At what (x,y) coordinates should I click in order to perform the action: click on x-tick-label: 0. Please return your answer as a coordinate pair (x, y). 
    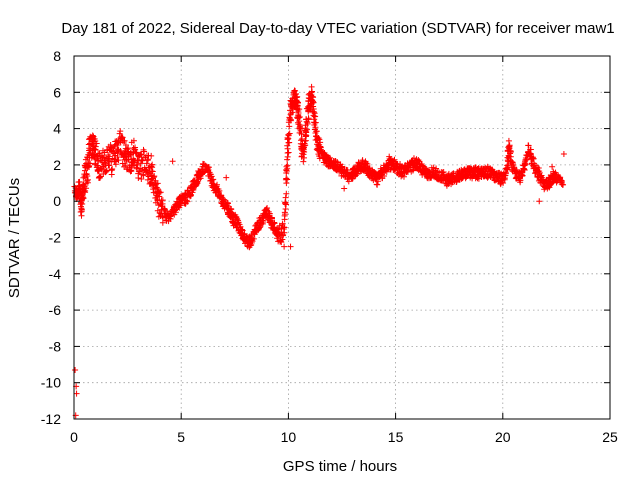
    Looking at the image, I should click on (74, 437).